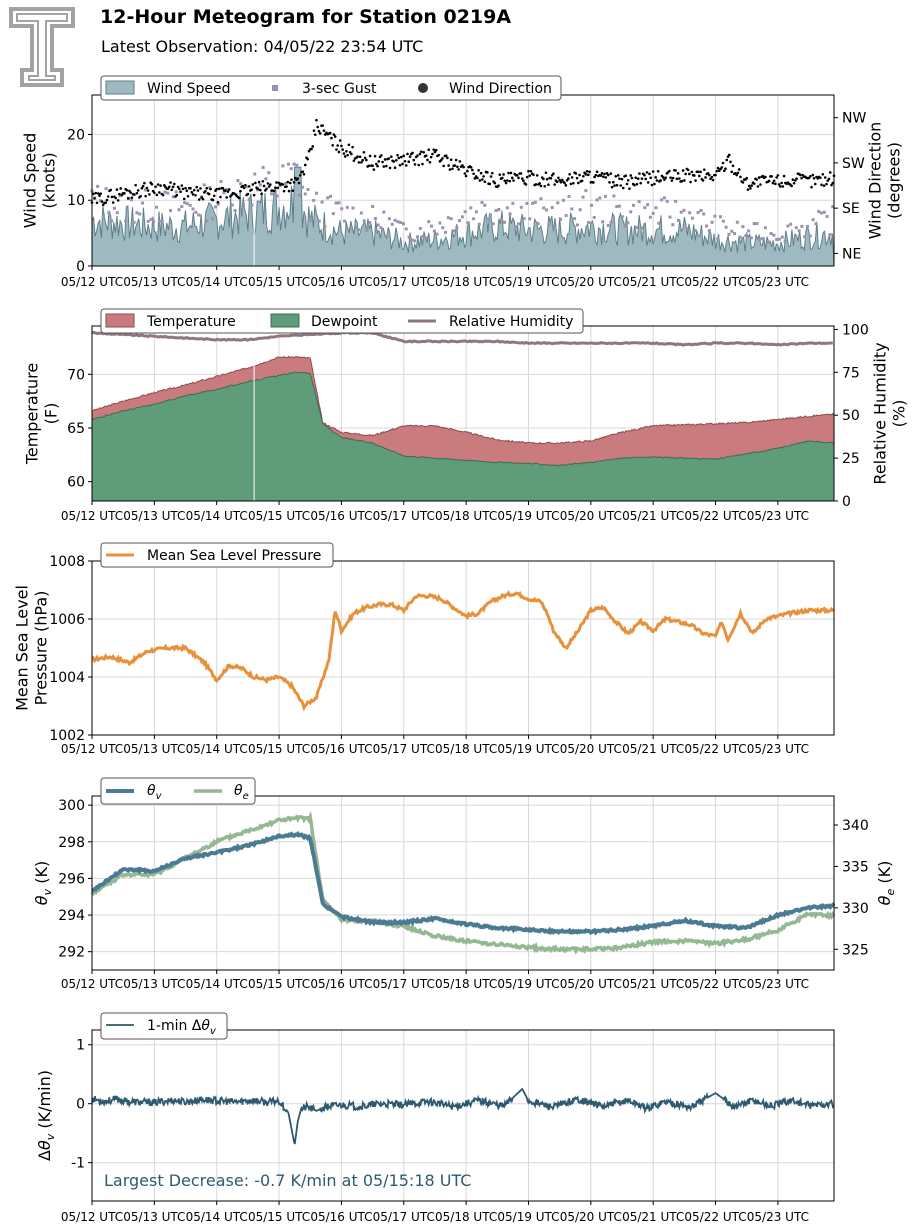 Image resolution: width=913 pixels, height=1231 pixels. I want to click on x-tick-label: 05/22 UTC, so click(715, 1217).